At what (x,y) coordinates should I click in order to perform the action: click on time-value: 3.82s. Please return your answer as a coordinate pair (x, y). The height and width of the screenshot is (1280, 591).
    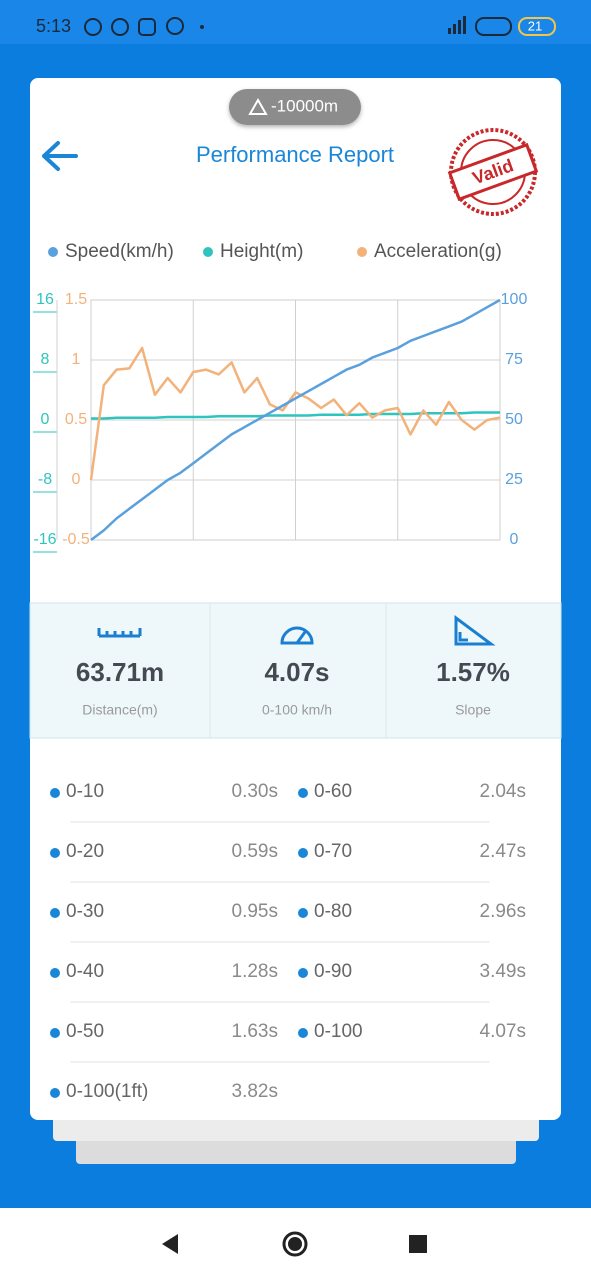
    Looking at the image, I should click on (255, 1091).